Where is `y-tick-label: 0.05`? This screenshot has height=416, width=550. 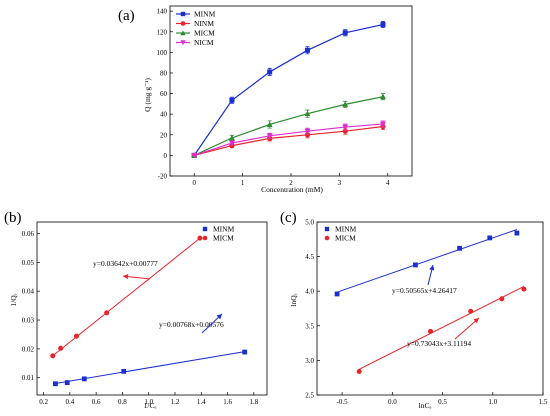
y-tick-label: 0.05 is located at coordinates (28, 263).